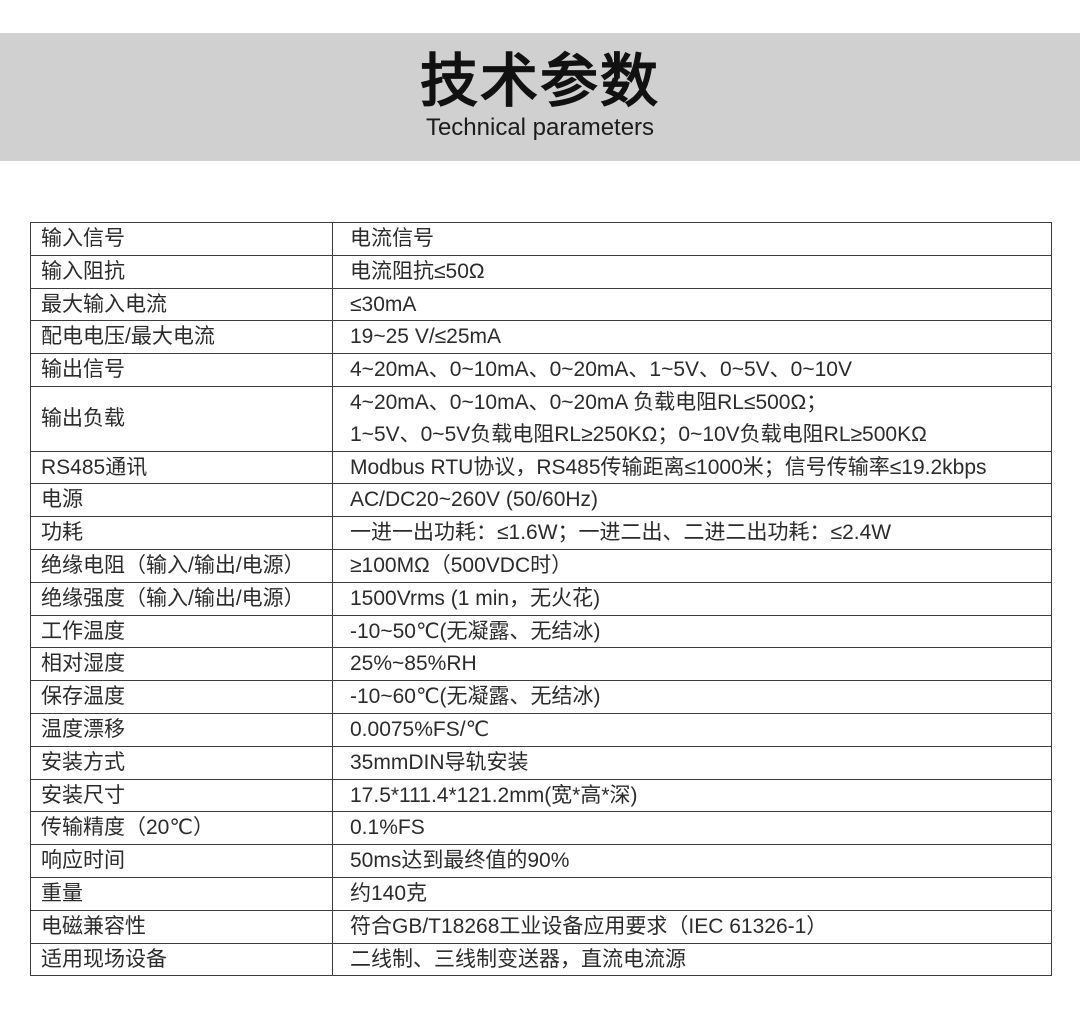  Describe the element at coordinates (181, 729) in the screenshot. I see `param-label: 温度漂移` at that location.